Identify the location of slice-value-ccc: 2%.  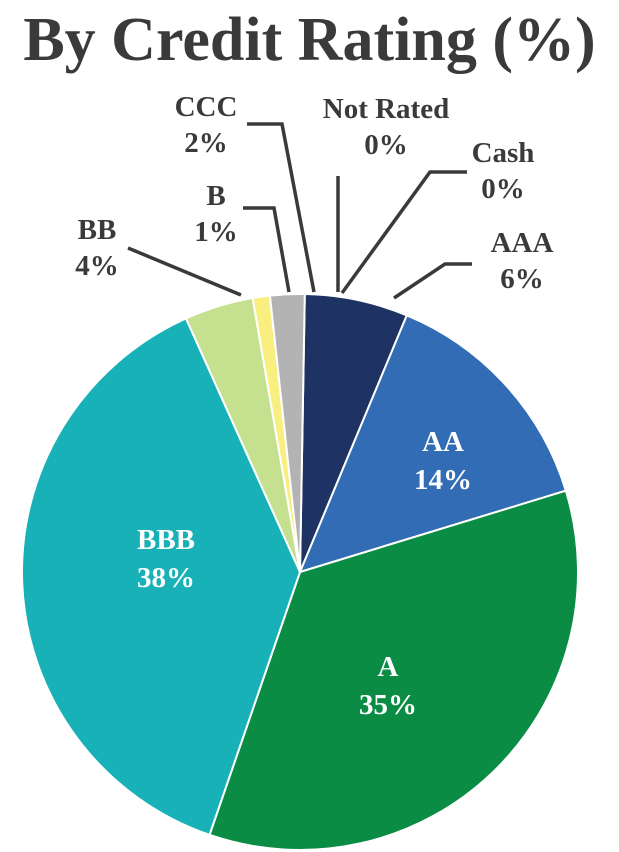
(206, 143).